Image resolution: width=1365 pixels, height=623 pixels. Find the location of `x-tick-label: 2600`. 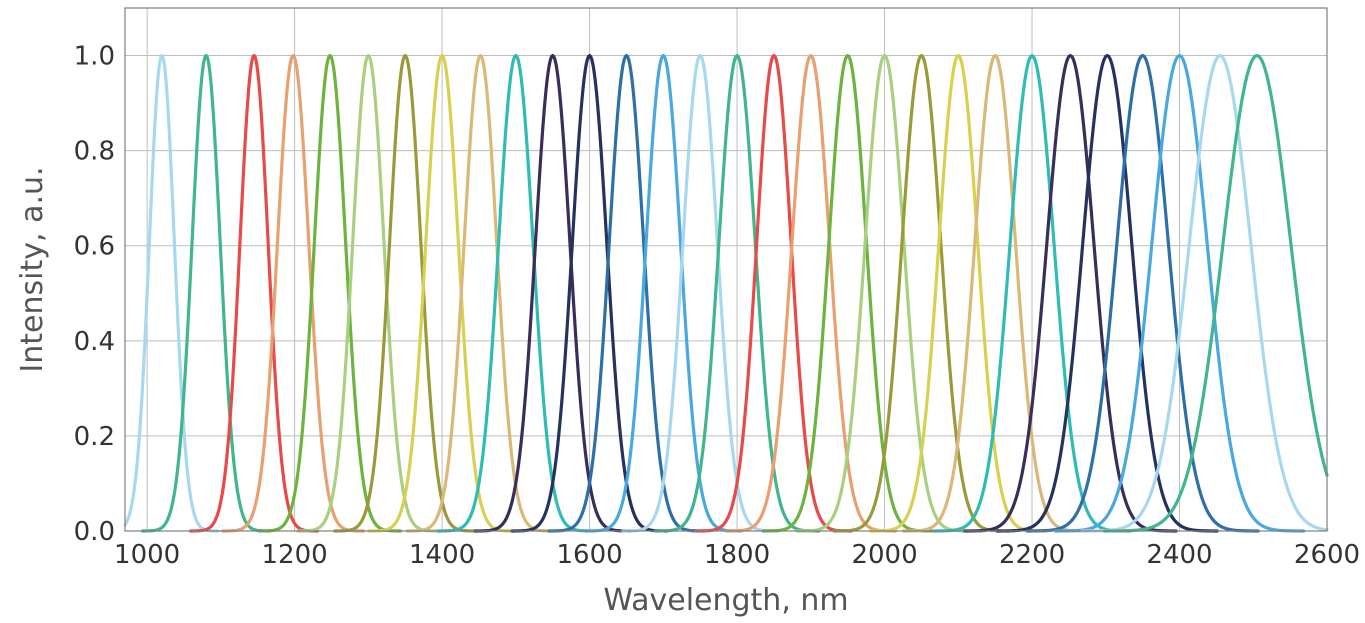

x-tick-label: 2600 is located at coordinates (1327, 555).